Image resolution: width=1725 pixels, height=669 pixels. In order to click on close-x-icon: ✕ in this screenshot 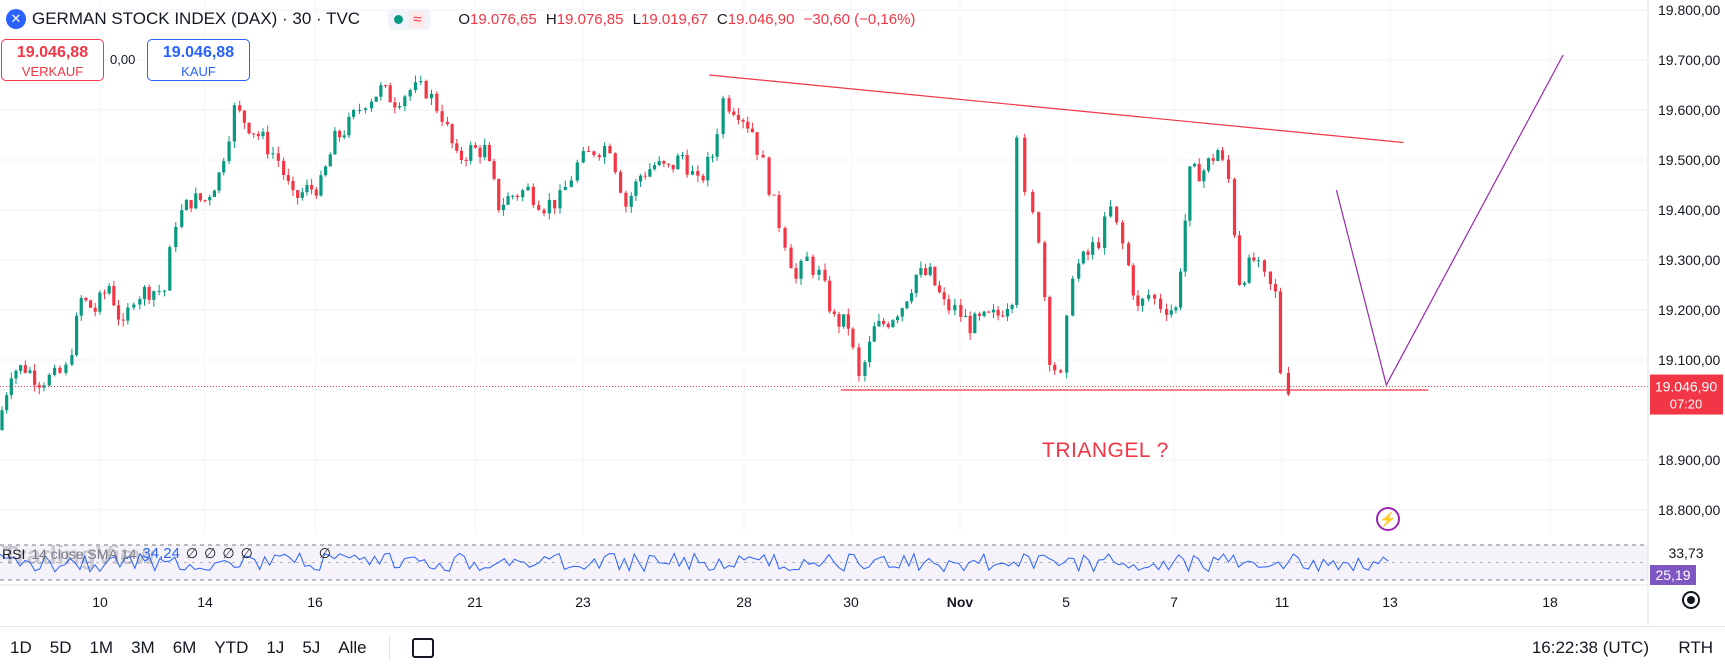, I will do `click(16, 19)`.